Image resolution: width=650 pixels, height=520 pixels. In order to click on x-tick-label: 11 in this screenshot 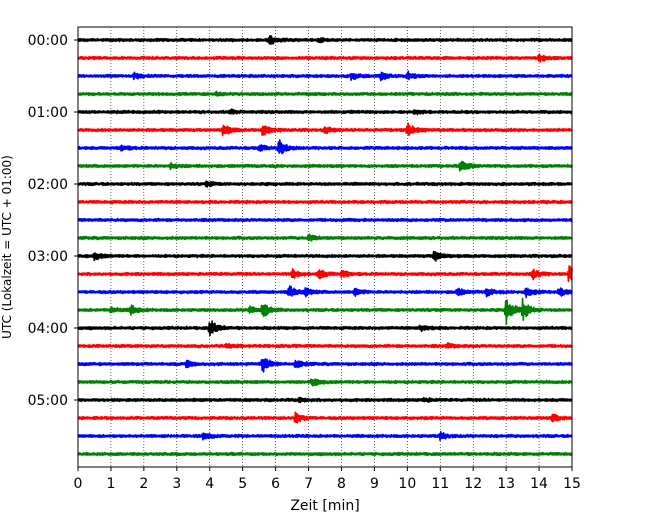, I will do `click(440, 484)`.